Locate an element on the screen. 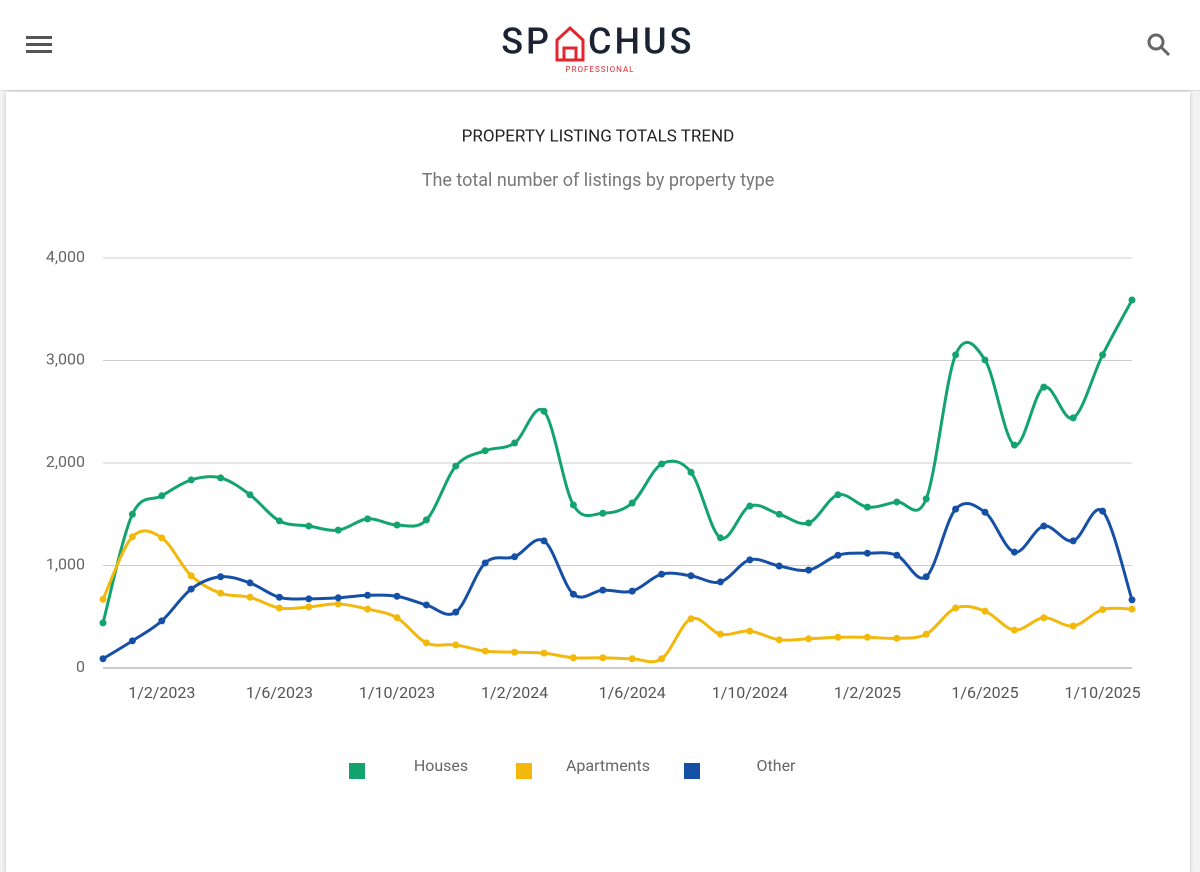  logo-house is located at coordinates (570, 43).